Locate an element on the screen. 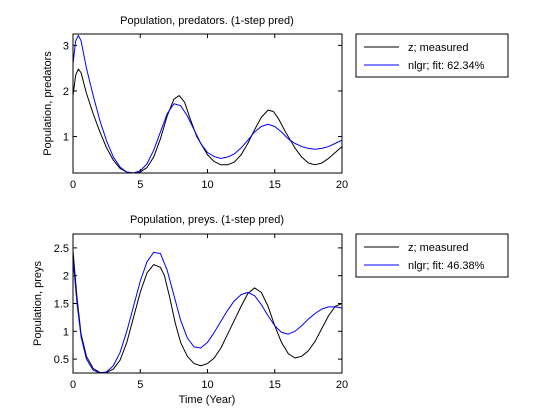 This screenshot has height=420, width=560. predators-x-tick-label: 5 is located at coordinates (140, 185).